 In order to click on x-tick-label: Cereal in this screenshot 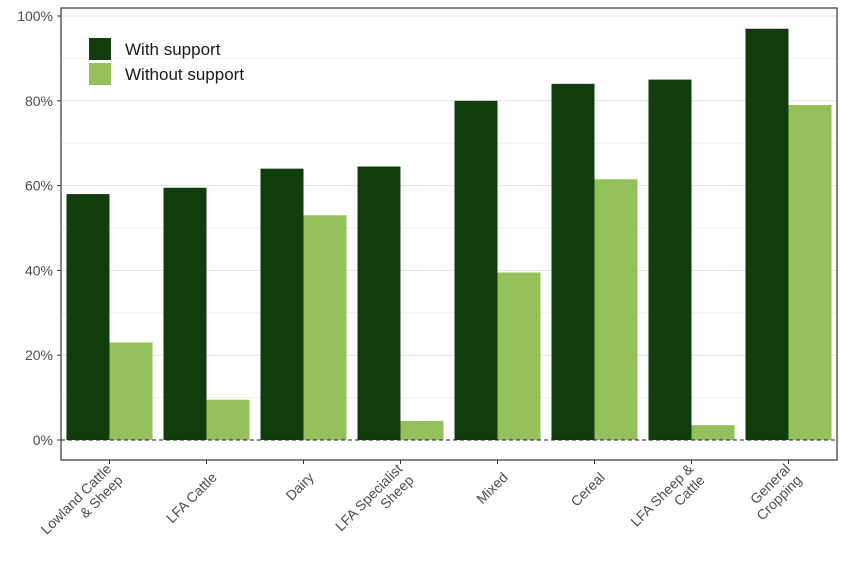, I will do `click(587, 489)`.